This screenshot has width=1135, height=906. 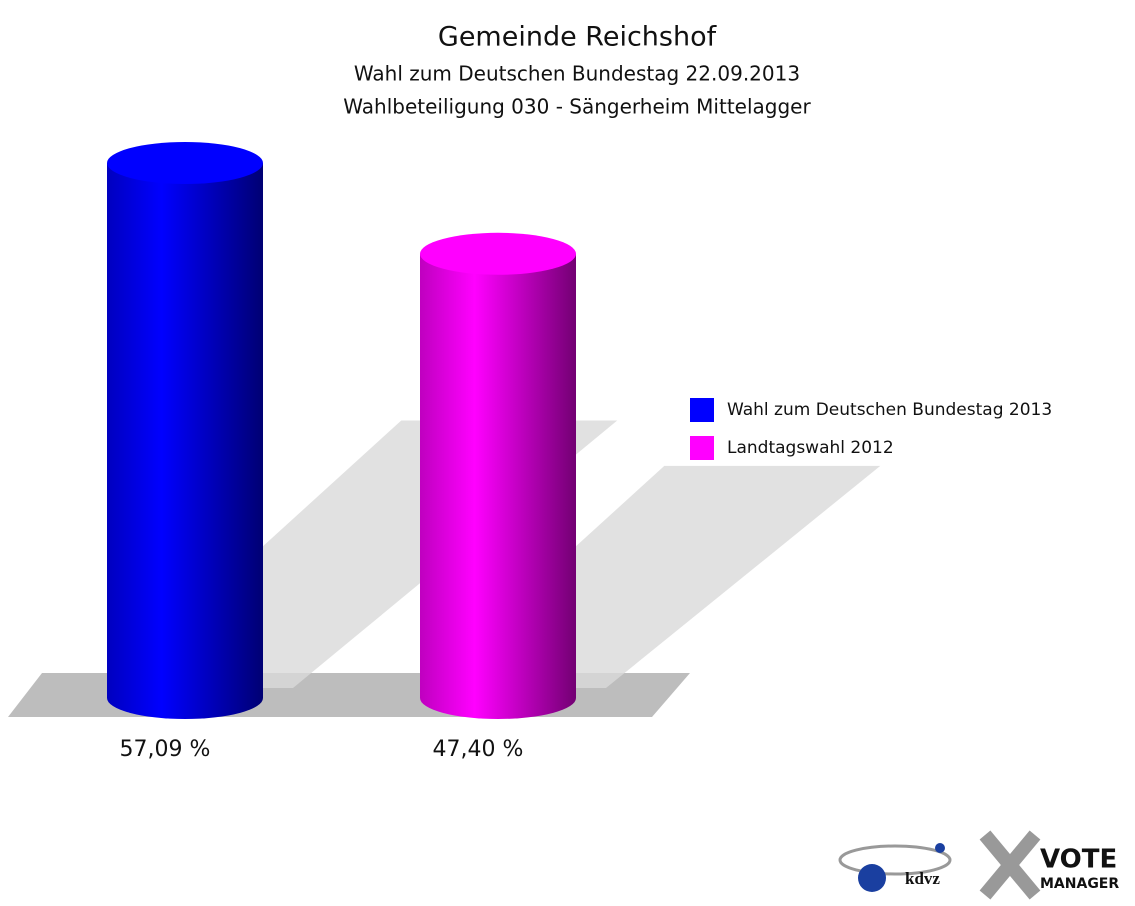 I want to click on logo-text: kdvz, so click(x=922, y=878).